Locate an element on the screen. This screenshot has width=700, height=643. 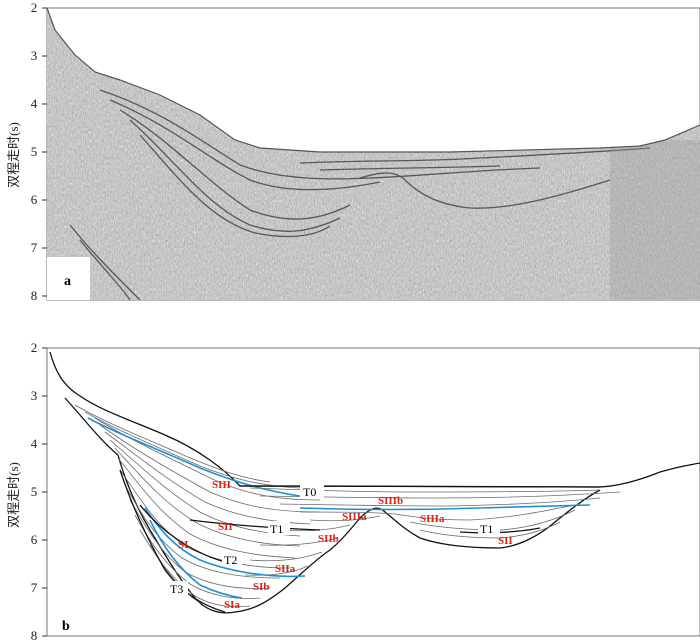
tick-b-3: 3 is located at coordinates (34, 395).